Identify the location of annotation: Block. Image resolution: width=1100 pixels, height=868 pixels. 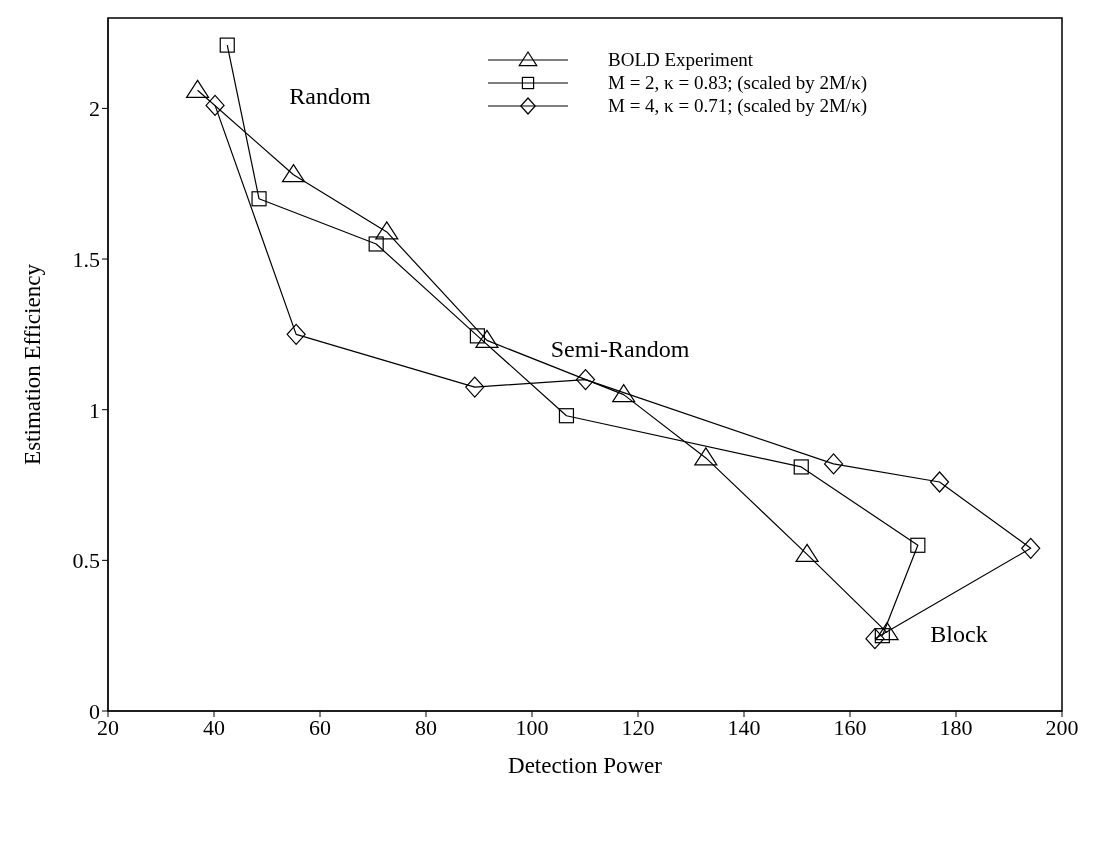
(959, 633).